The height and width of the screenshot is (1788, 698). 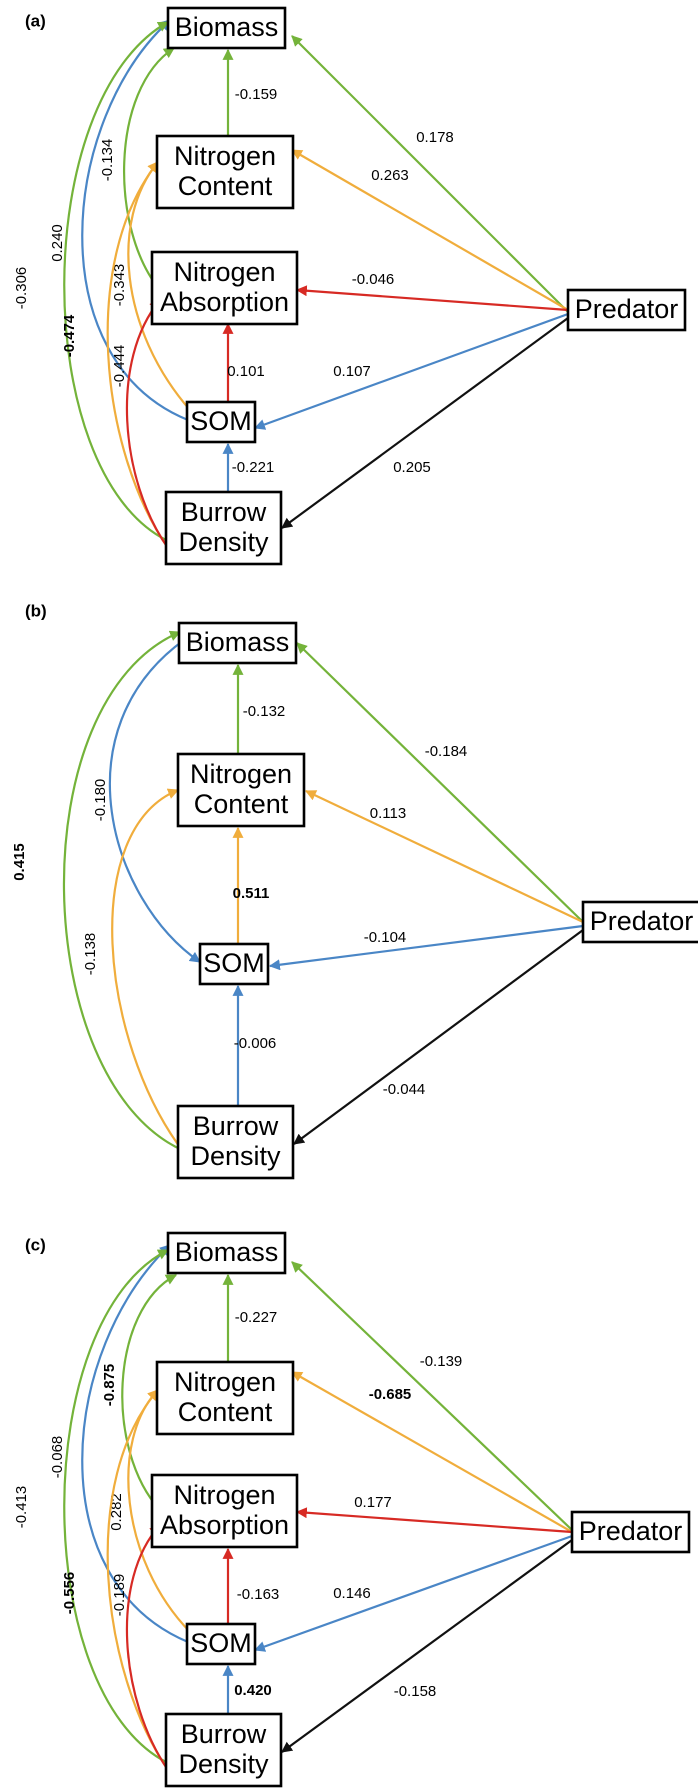 I want to click on path-coefficient-label: -0.158, so click(x=415, y=1691).